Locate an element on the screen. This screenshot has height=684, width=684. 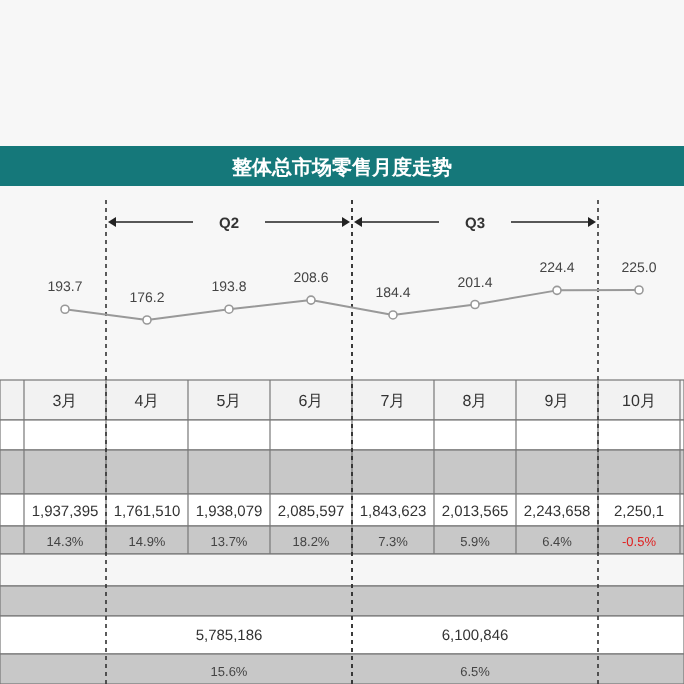
x-tick-label: 10月 is located at coordinates (639, 401).